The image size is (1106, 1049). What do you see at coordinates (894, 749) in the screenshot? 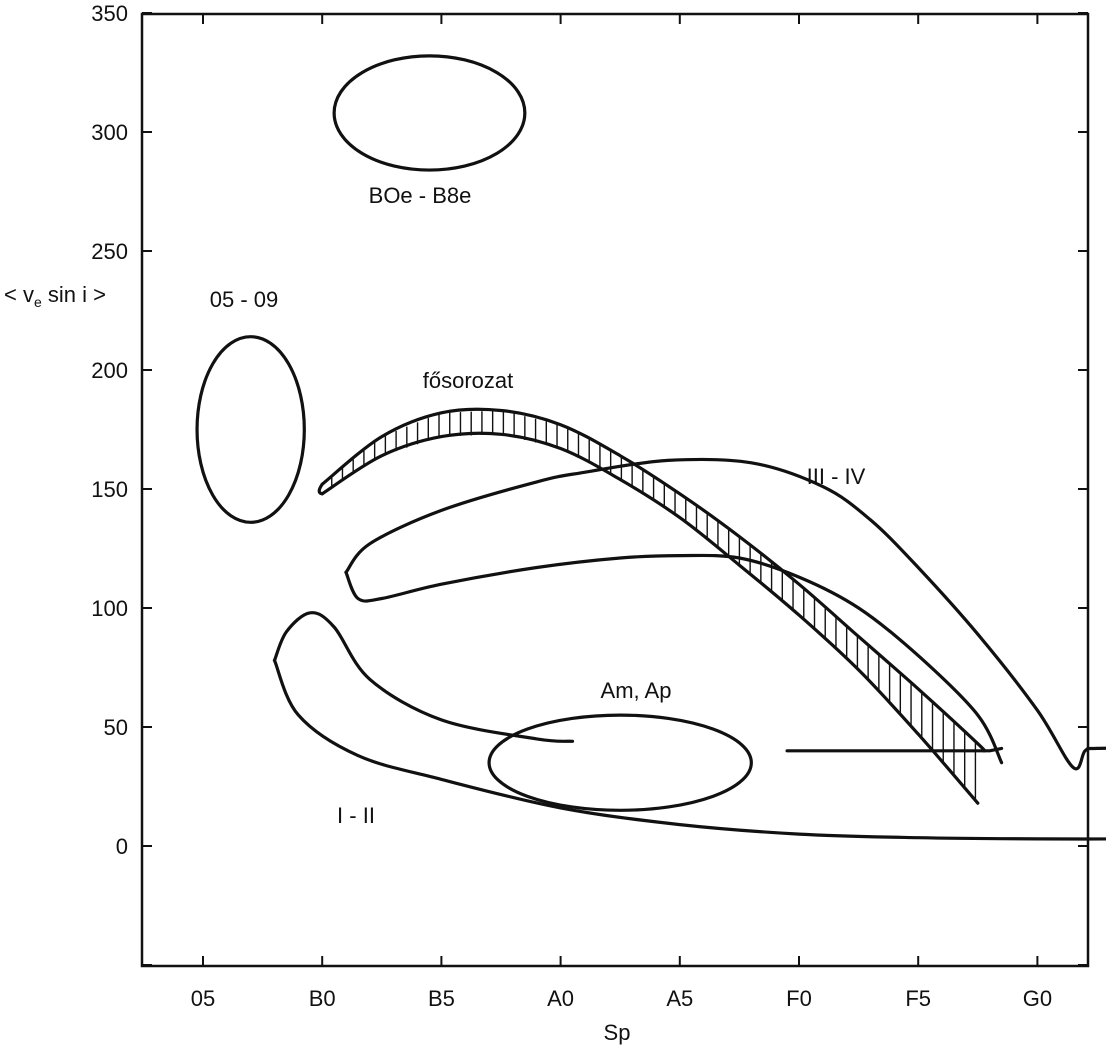
I see `region-i-ii-right-line` at bounding box center [894, 749].